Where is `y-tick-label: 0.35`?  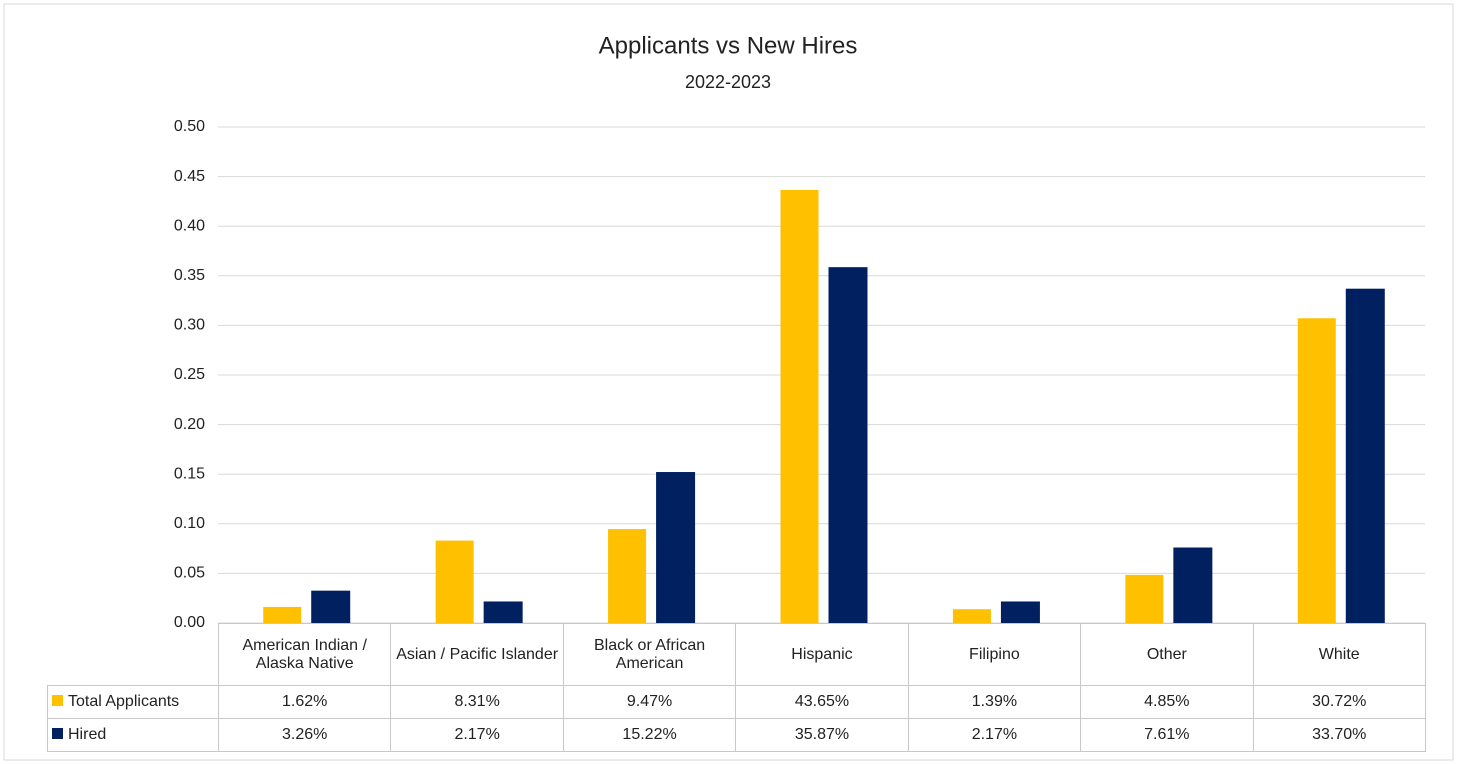 y-tick-label: 0.35 is located at coordinates (189, 275).